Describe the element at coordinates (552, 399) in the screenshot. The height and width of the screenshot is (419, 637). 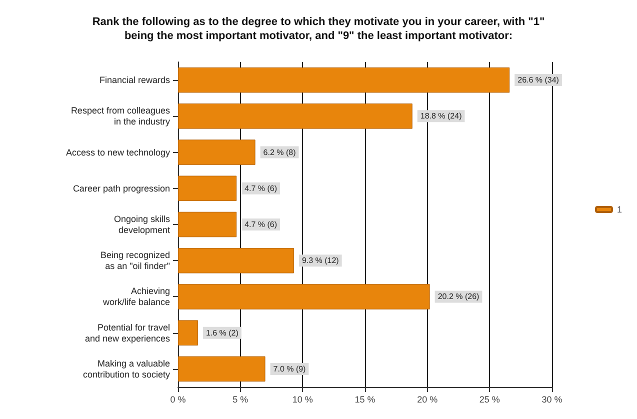
I see `x-tick-label: 30 %` at that location.